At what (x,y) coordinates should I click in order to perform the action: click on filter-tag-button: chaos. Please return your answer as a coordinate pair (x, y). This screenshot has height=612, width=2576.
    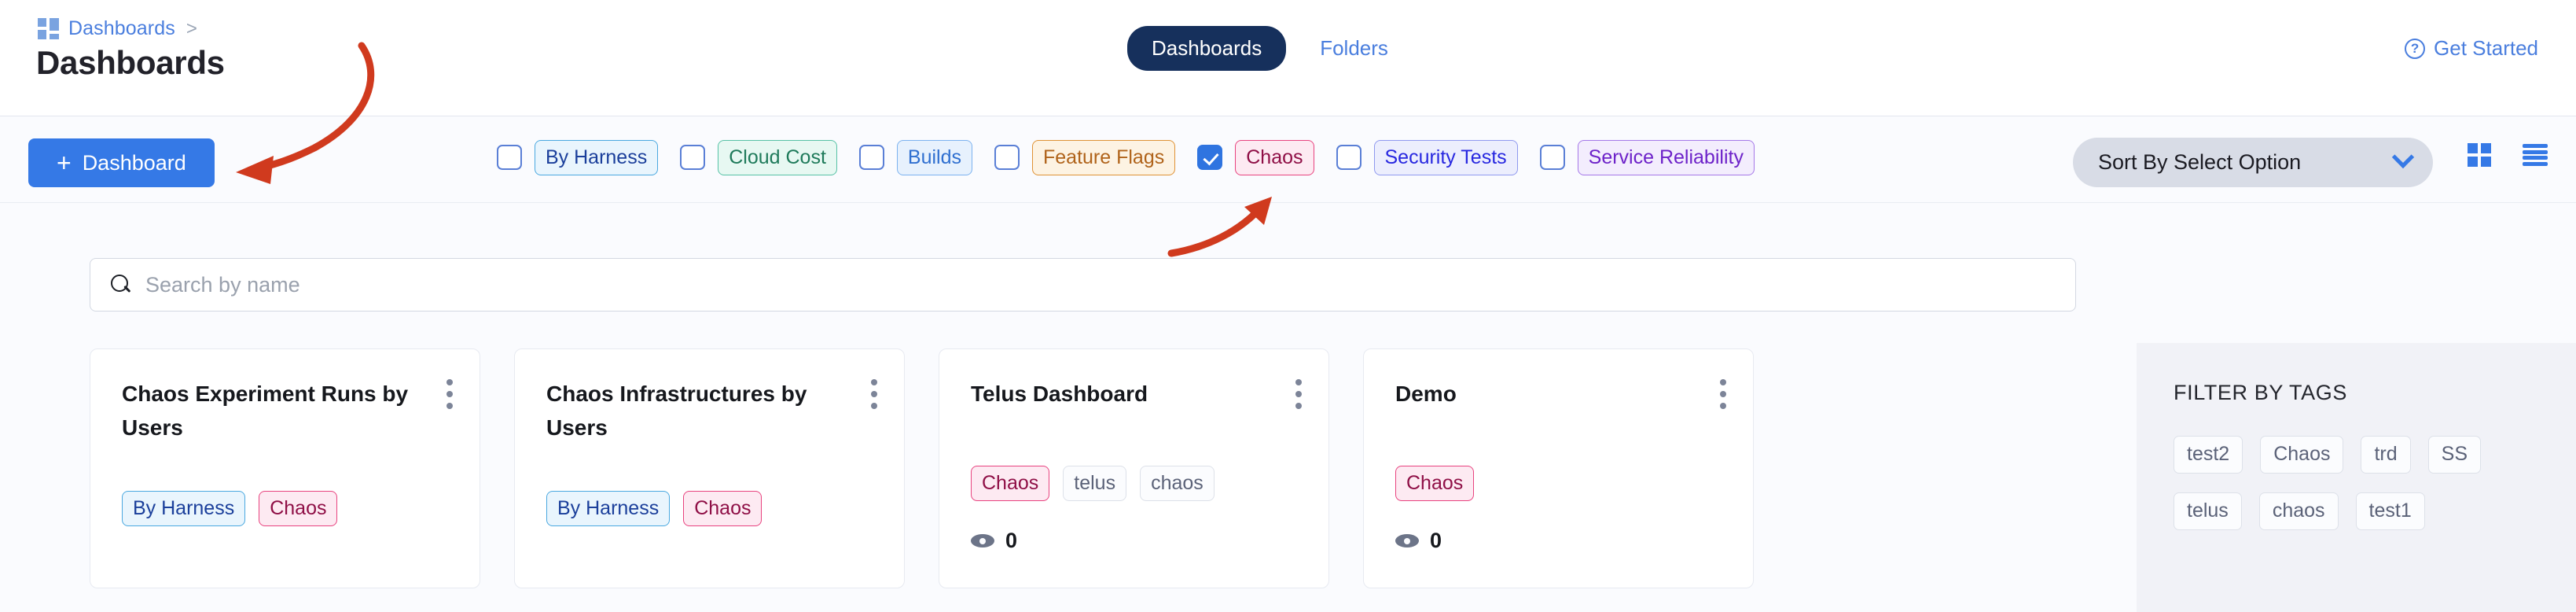
    Looking at the image, I should click on (2298, 511).